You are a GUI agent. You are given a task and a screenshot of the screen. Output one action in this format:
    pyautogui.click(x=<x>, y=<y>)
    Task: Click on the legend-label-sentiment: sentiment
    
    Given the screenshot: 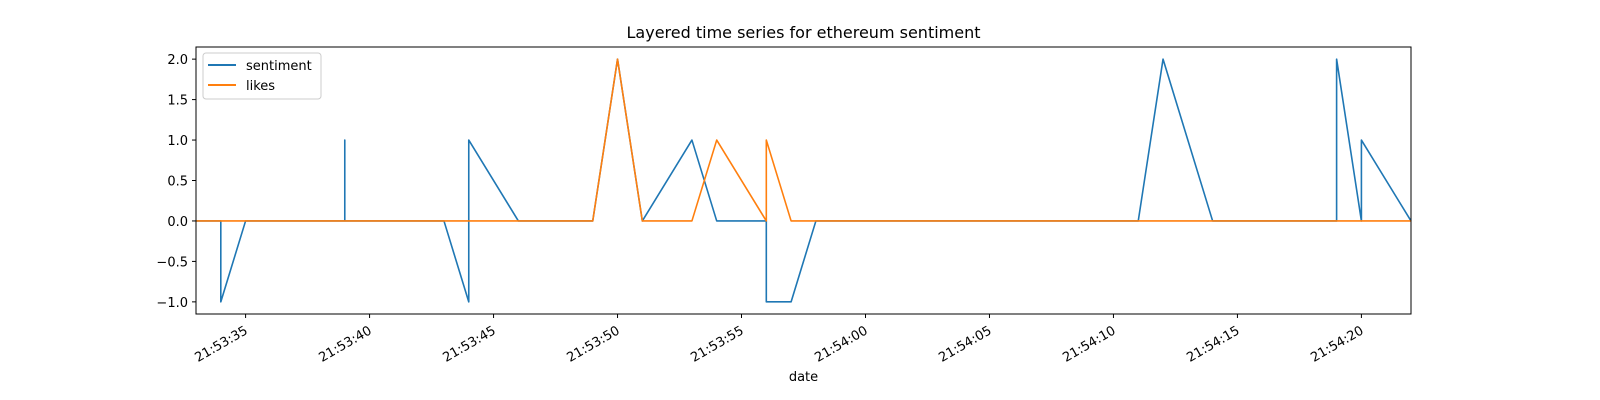 What is the action you would take?
    pyautogui.click(x=279, y=66)
    